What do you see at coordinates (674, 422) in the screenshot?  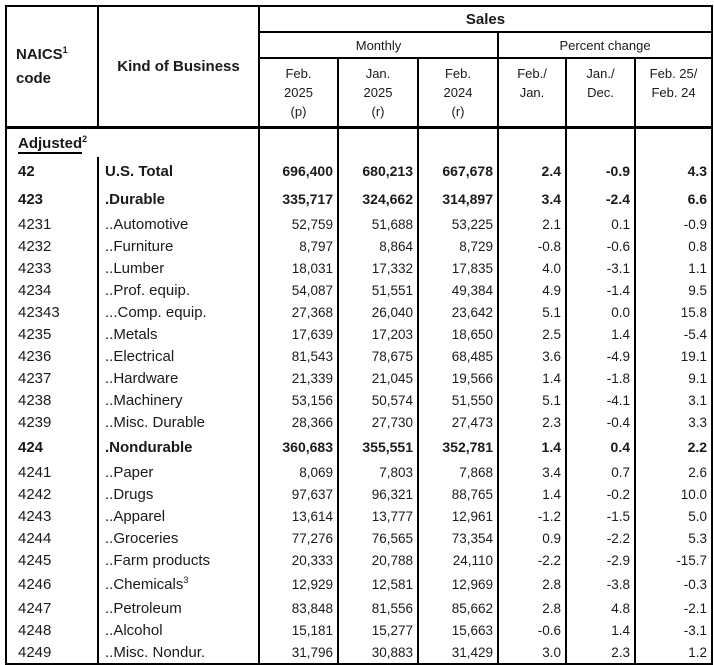 I see `percent-change-cell: 3.3` at bounding box center [674, 422].